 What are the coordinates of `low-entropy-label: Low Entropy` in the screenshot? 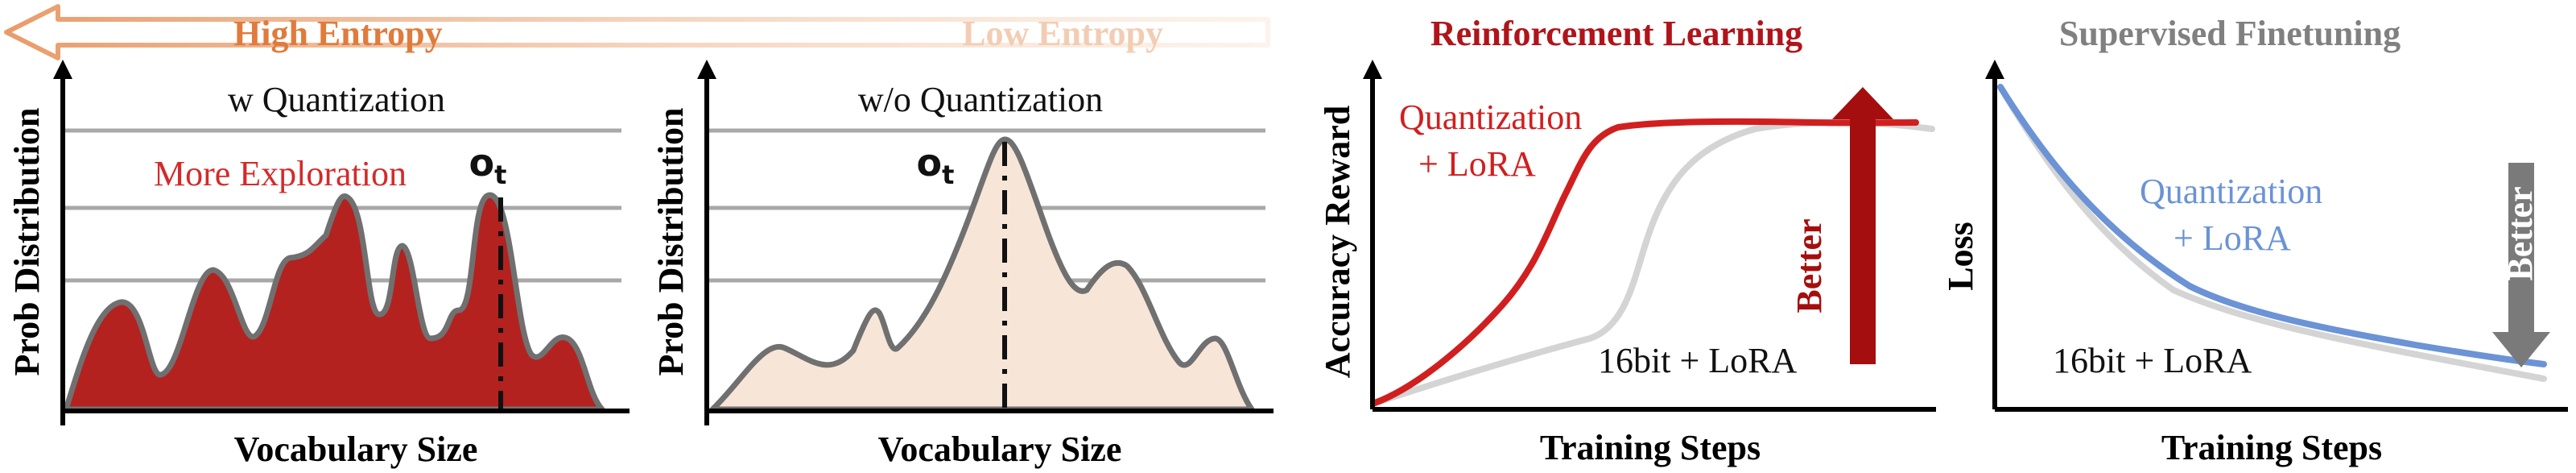 It's located at (1062, 33).